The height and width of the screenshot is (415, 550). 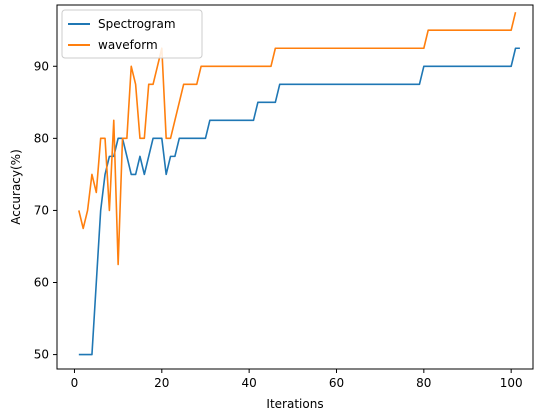 I want to click on x-tick-label: 80, so click(x=423, y=383).